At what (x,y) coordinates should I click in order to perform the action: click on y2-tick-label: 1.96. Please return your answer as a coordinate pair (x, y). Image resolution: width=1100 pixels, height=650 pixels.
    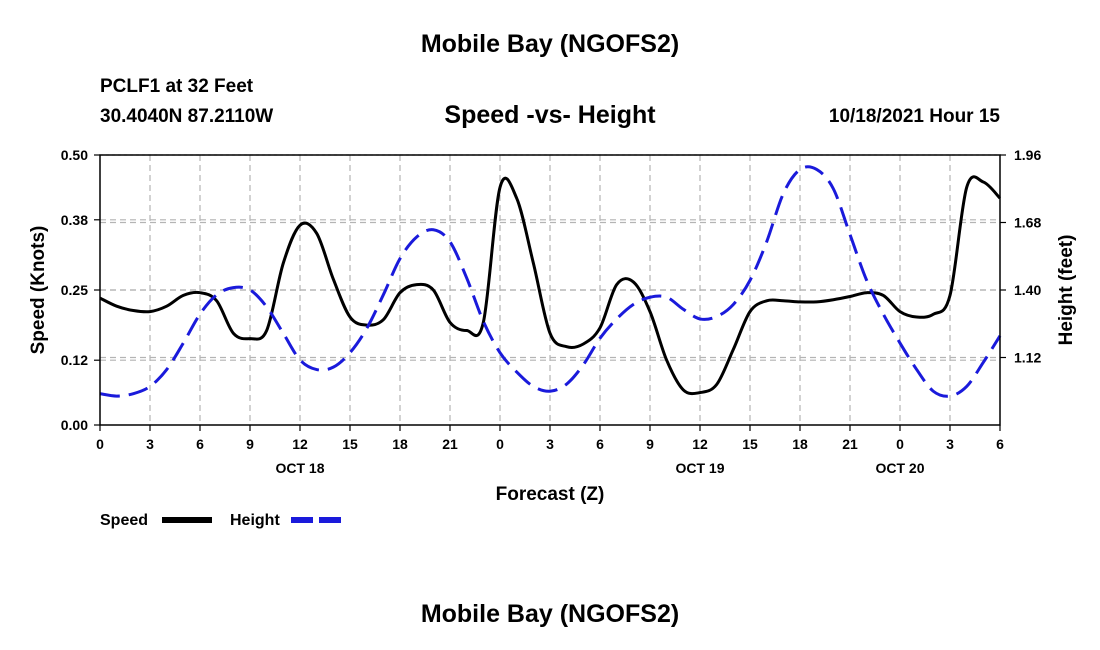
    Looking at the image, I should click on (1027, 155).